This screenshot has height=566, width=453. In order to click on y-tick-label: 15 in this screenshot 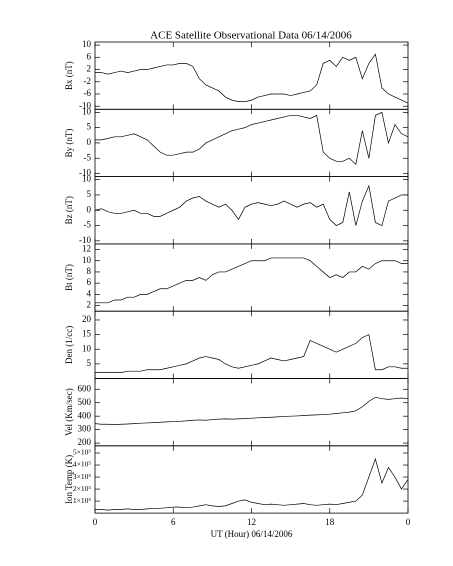, I will do `click(87, 334)`.